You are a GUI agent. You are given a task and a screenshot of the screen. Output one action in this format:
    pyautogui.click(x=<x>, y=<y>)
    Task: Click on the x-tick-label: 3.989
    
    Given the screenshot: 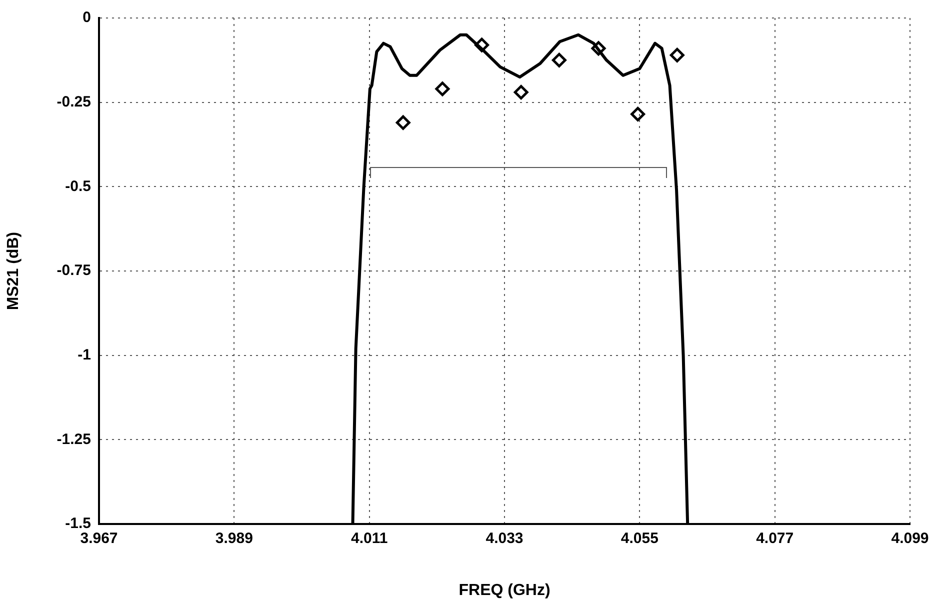 What is the action you would take?
    pyautogui.click(x=234, y=539)
    